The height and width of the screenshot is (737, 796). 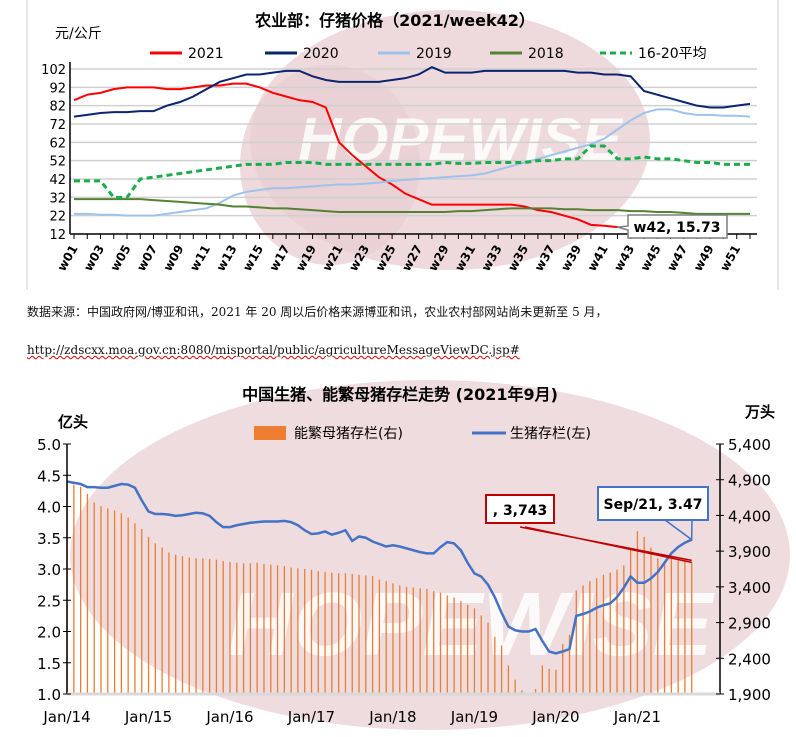 I want to click on right-tick-label: 2,900, so click(x=749, y=624).